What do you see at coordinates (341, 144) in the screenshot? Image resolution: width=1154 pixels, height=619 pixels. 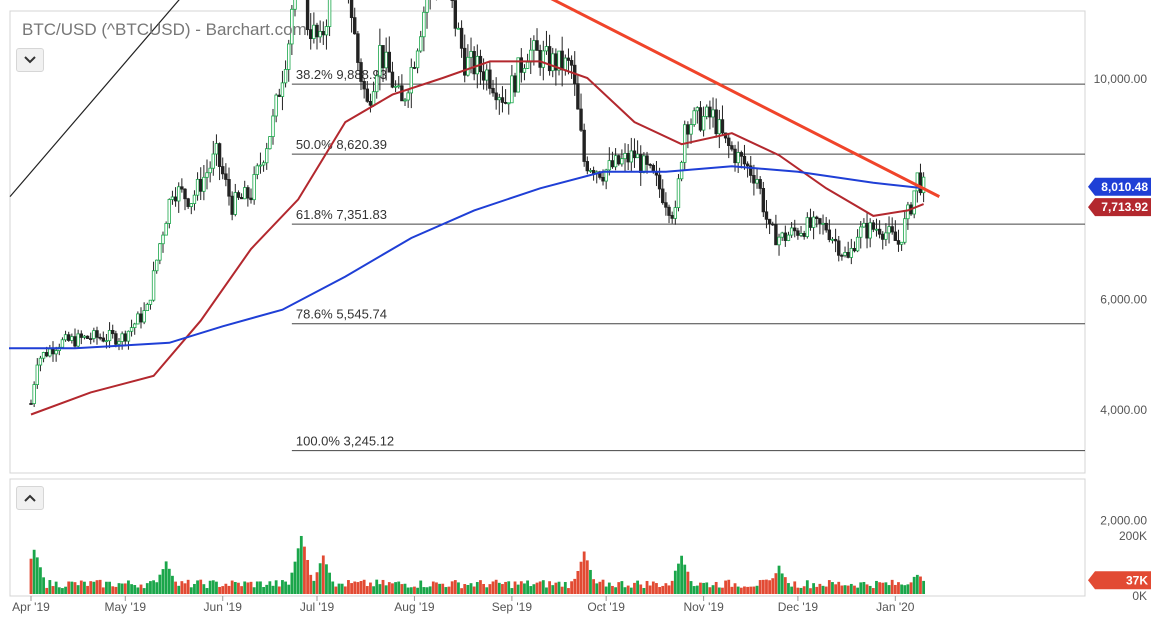 I see `fib-level-label: 50.0% 8,620.39` at bounding box center [341, 144].